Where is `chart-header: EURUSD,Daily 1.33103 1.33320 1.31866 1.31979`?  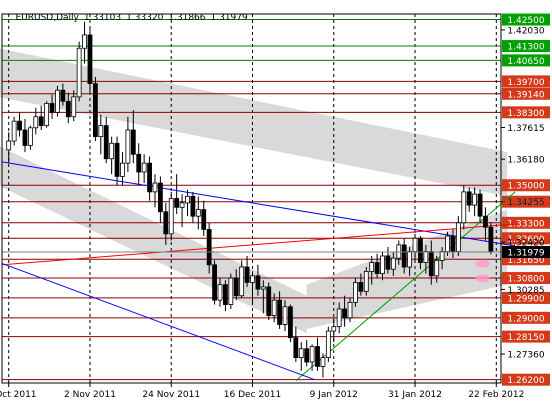 chart-header: EURUSD,Daily 1.33103 1.33320 1.31866 1.31979 is located at coordinates (128, 18).